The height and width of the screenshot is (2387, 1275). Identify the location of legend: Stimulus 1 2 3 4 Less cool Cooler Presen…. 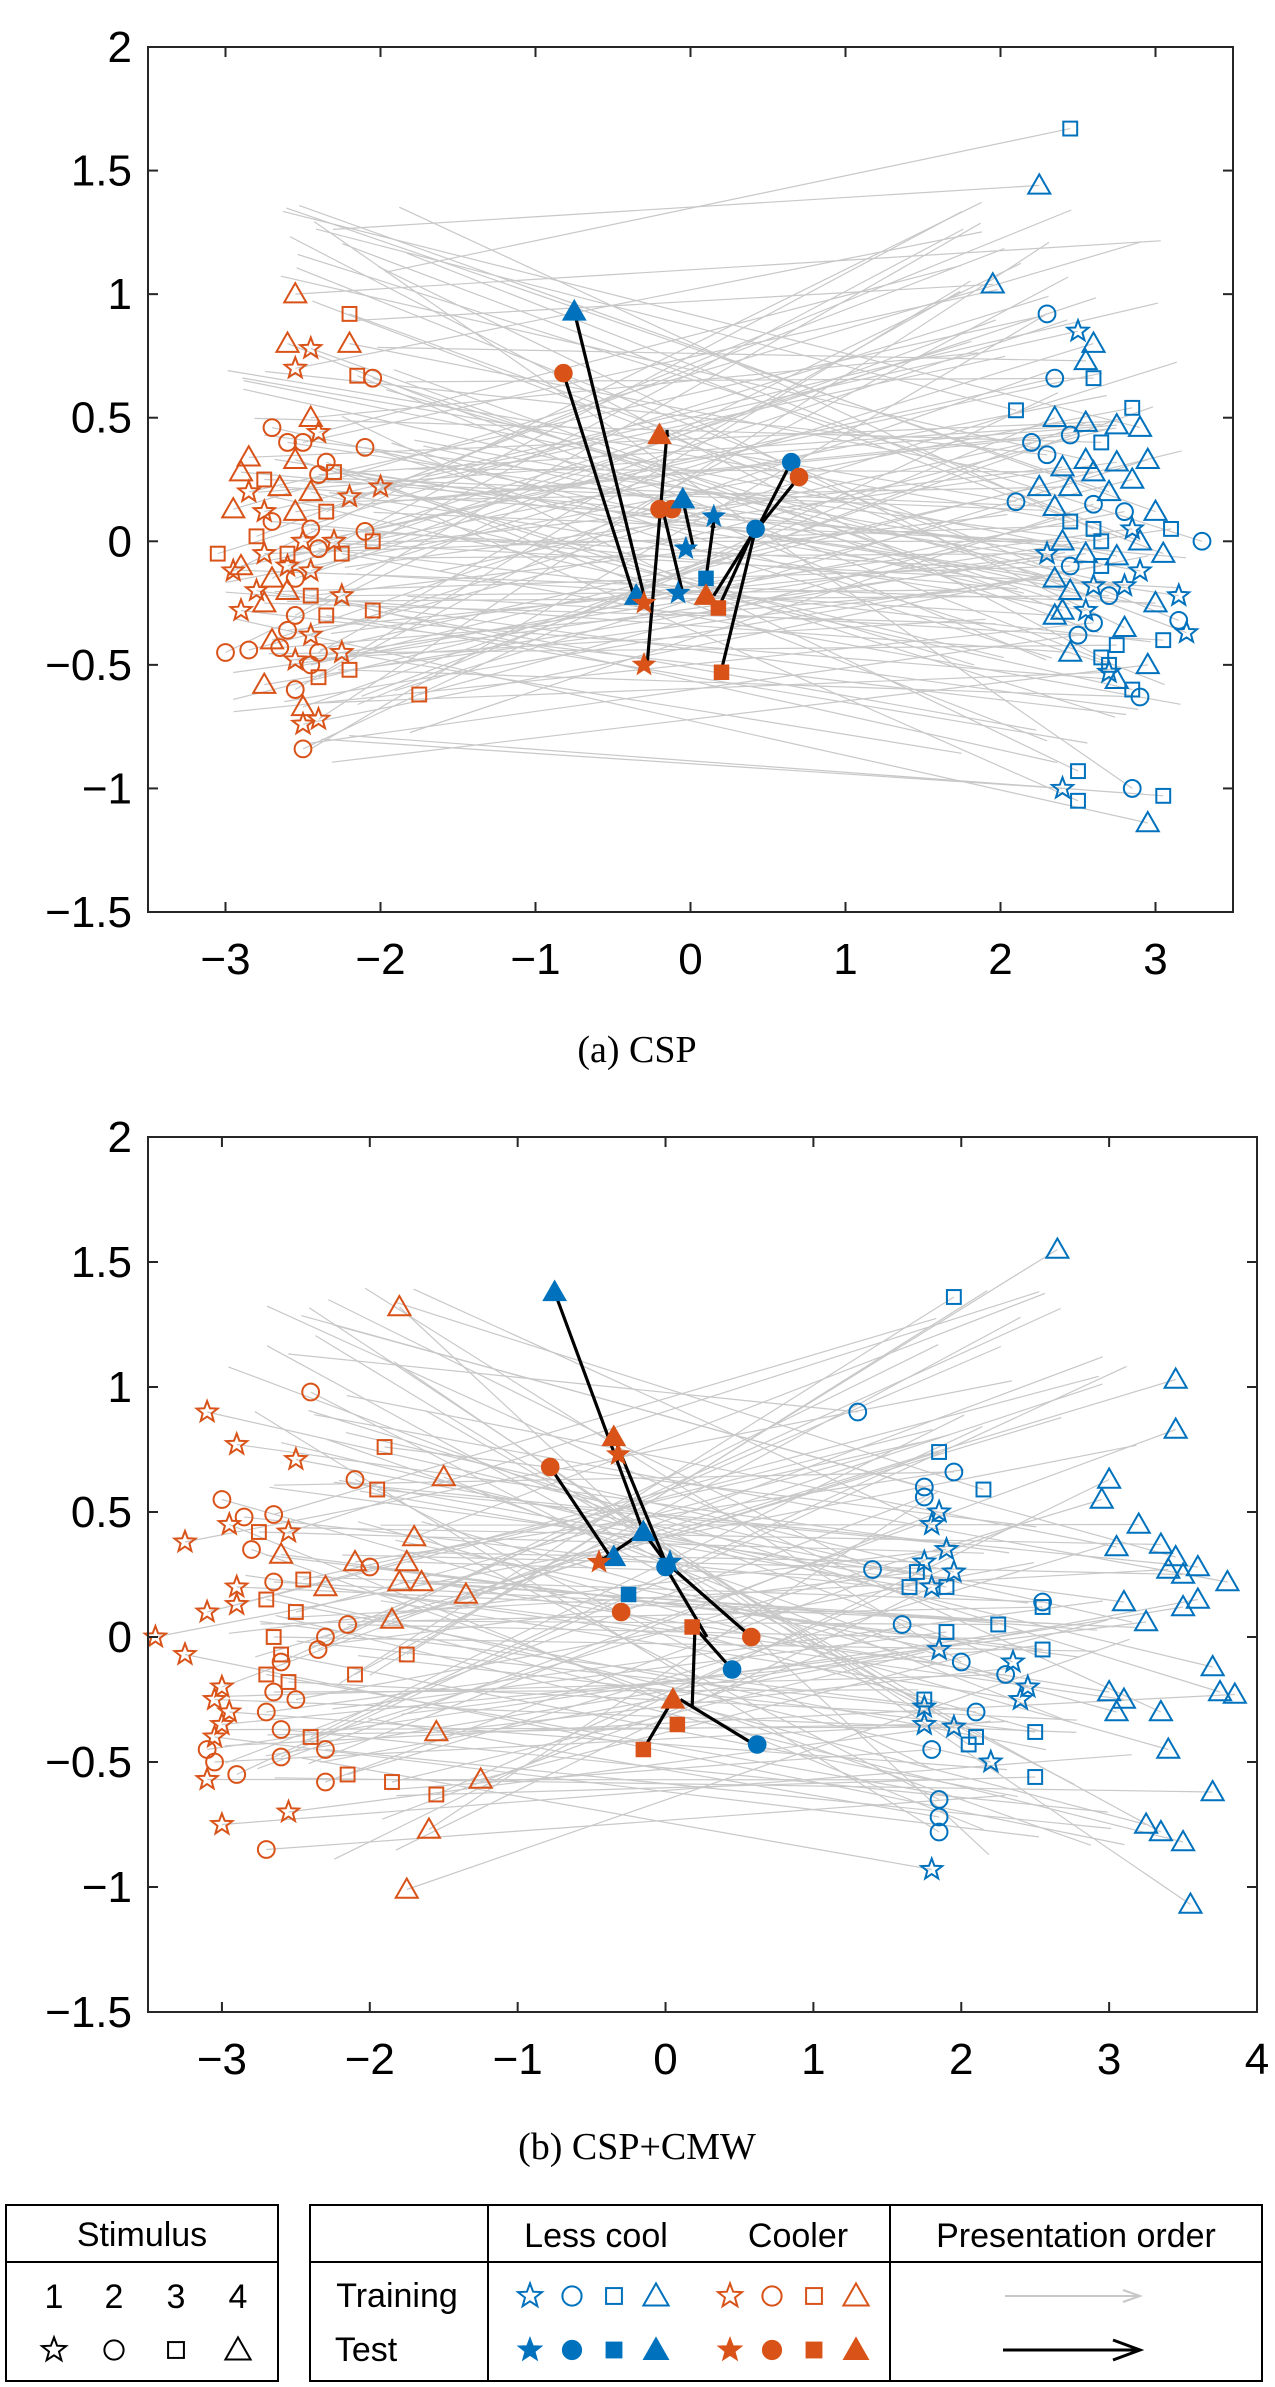
(634, 2293).